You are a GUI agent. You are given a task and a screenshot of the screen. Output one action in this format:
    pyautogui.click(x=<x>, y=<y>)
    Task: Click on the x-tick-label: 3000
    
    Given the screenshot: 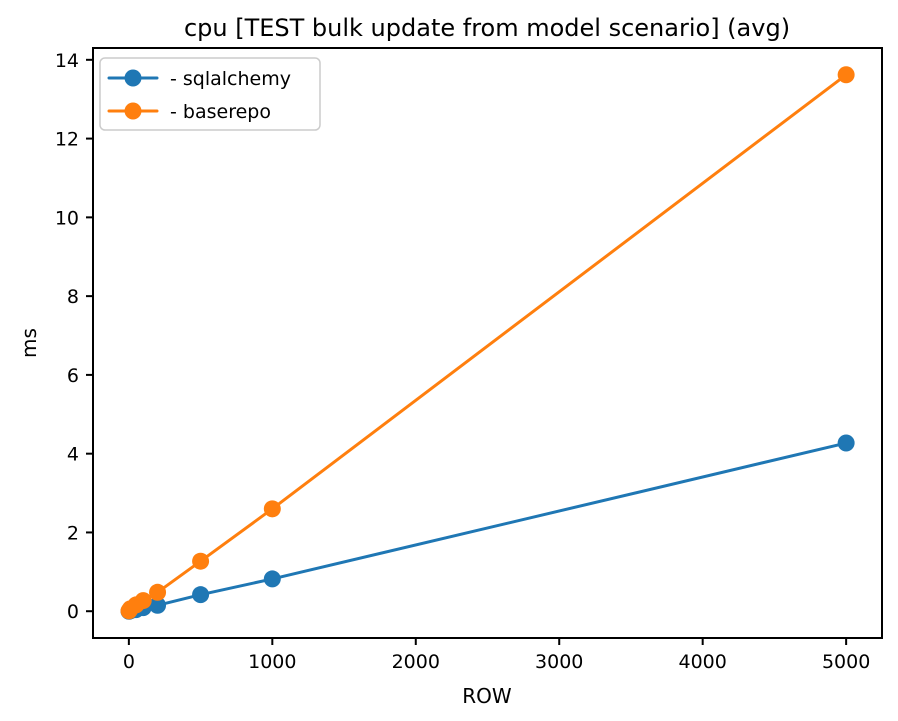 What is the action you would take?
    pyautogui.click(x=559, y=662)
    